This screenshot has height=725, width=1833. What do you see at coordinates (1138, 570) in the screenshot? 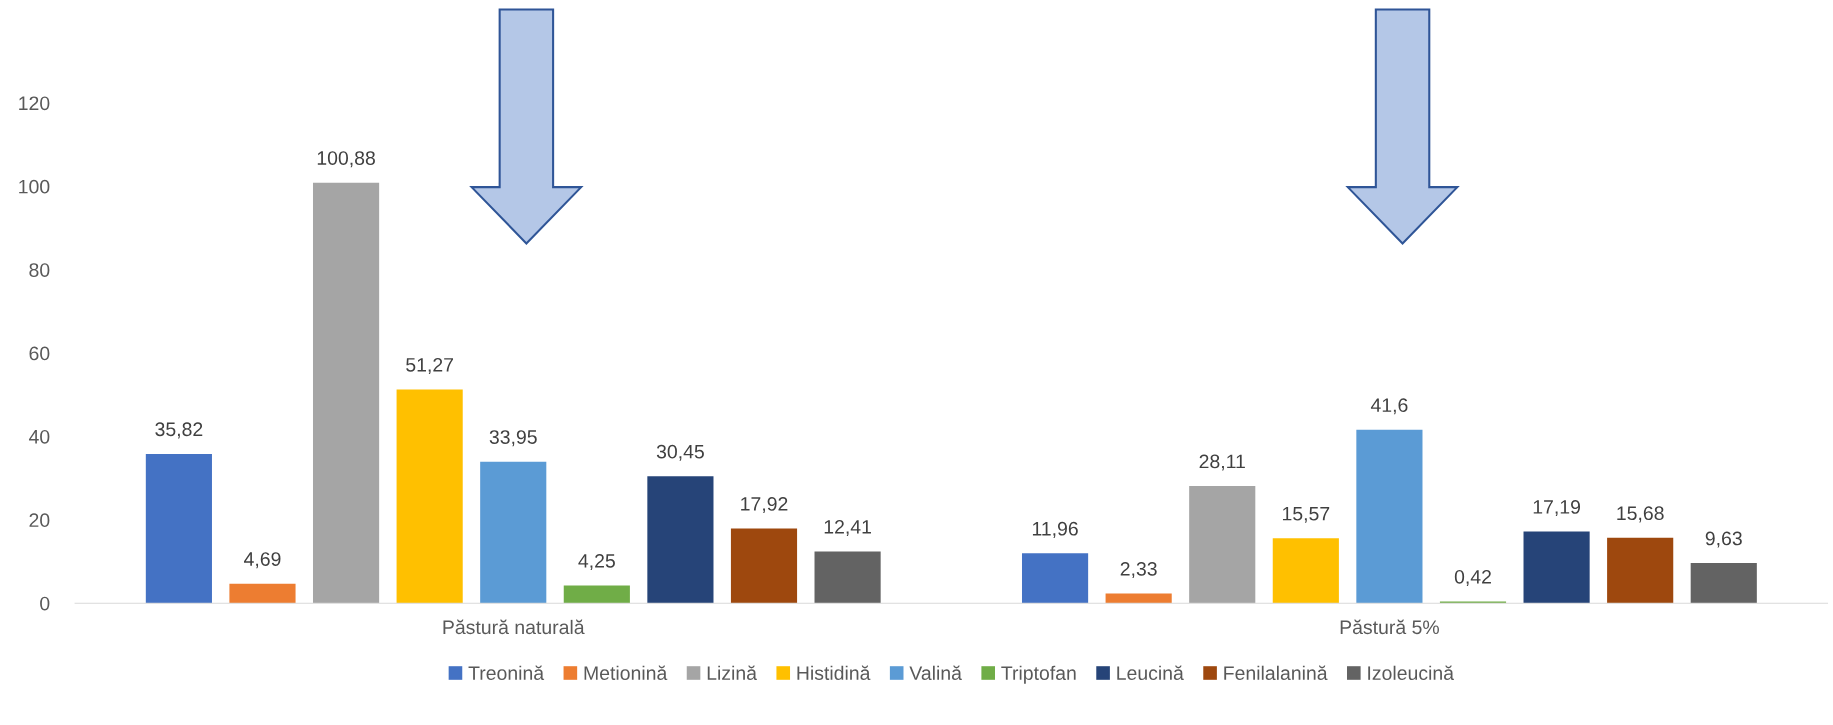
I see `data-label: 2,33` at bounding box center [1138, 570].